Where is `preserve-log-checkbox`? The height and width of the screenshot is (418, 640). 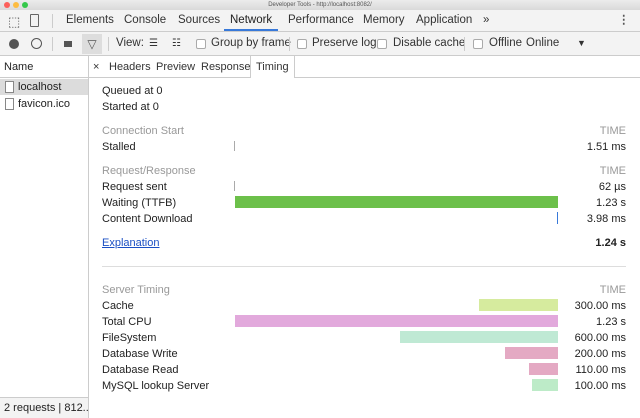
preserve-log-checkbox is located at coordinates (302, 44).